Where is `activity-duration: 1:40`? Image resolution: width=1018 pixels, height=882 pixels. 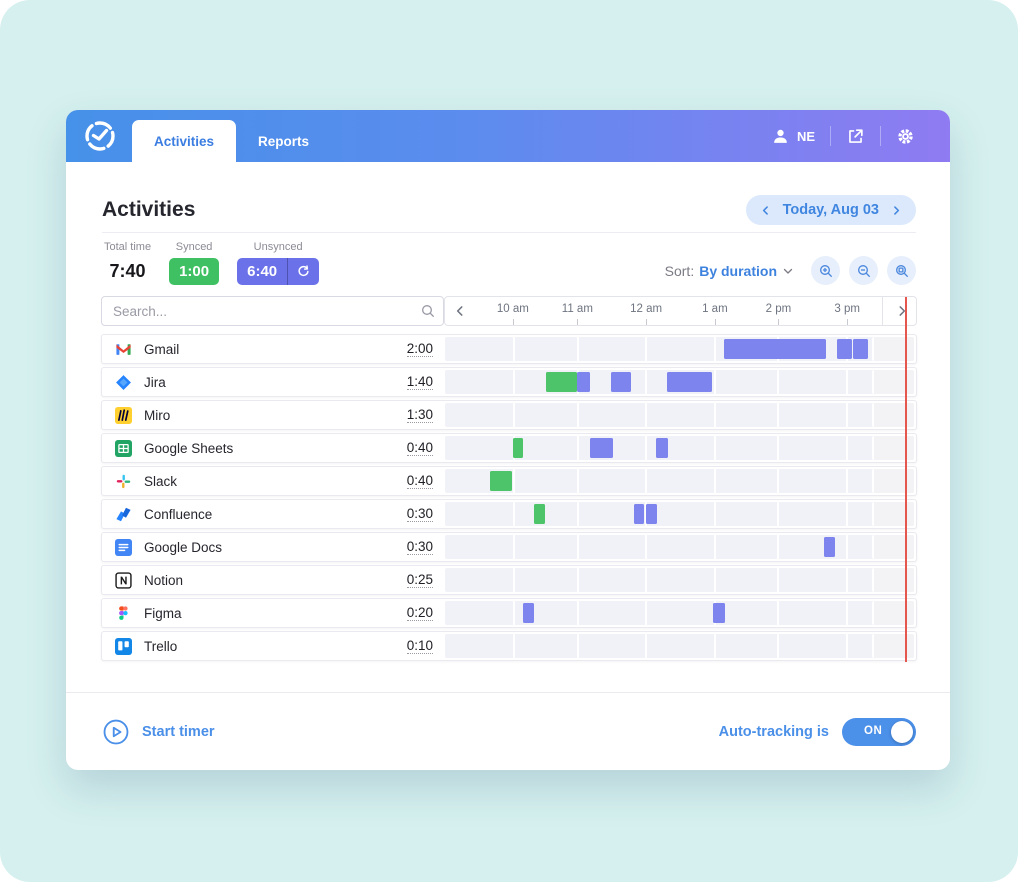
activity-duration: 1:40 is located at coordinates (419, 382).